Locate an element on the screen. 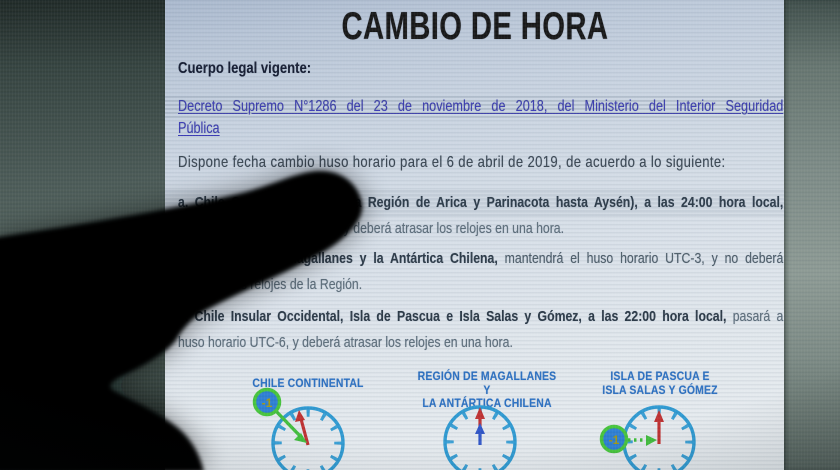 This screenshot has height=470, width=840. clock-chile-continental: -1 is located at coordinates (298, 428).